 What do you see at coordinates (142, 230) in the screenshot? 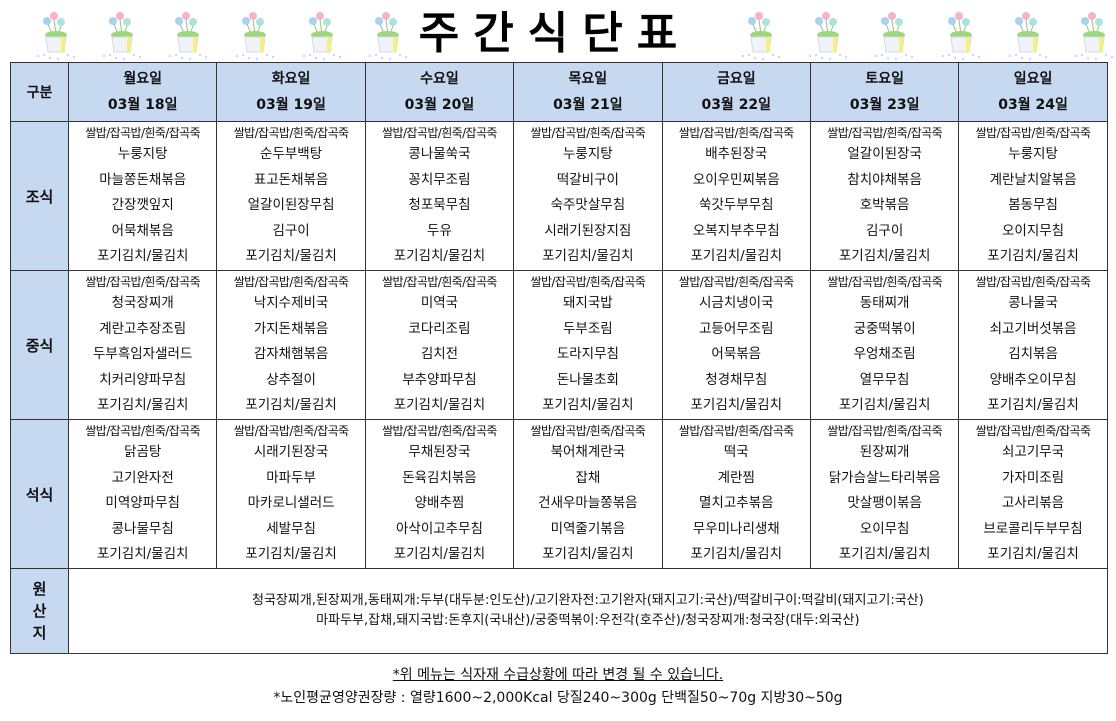
I see `dish: 어묵채볶음` at bounding box center [142, 230].